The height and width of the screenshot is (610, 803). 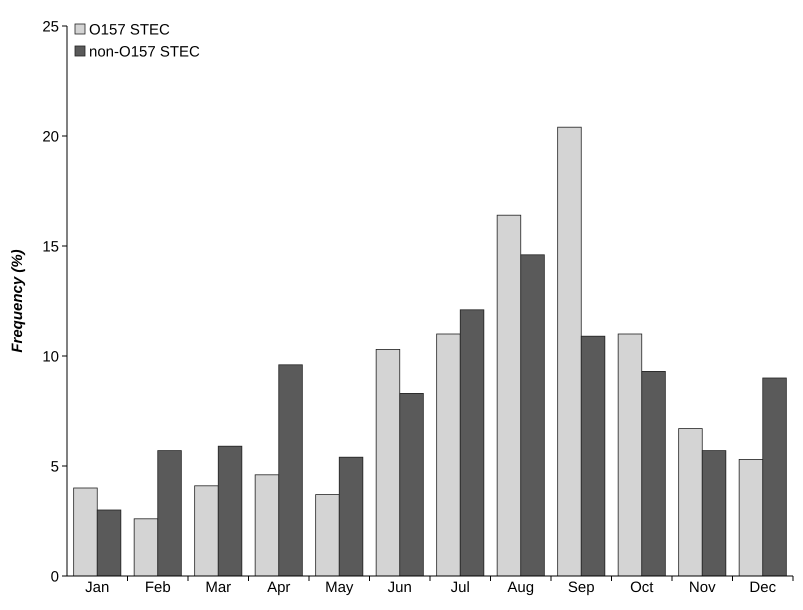 What do you see at coordinates (157, 587) in the screenshot?
I see `x-tick-label: Feb` at bounding box center [157, 587].